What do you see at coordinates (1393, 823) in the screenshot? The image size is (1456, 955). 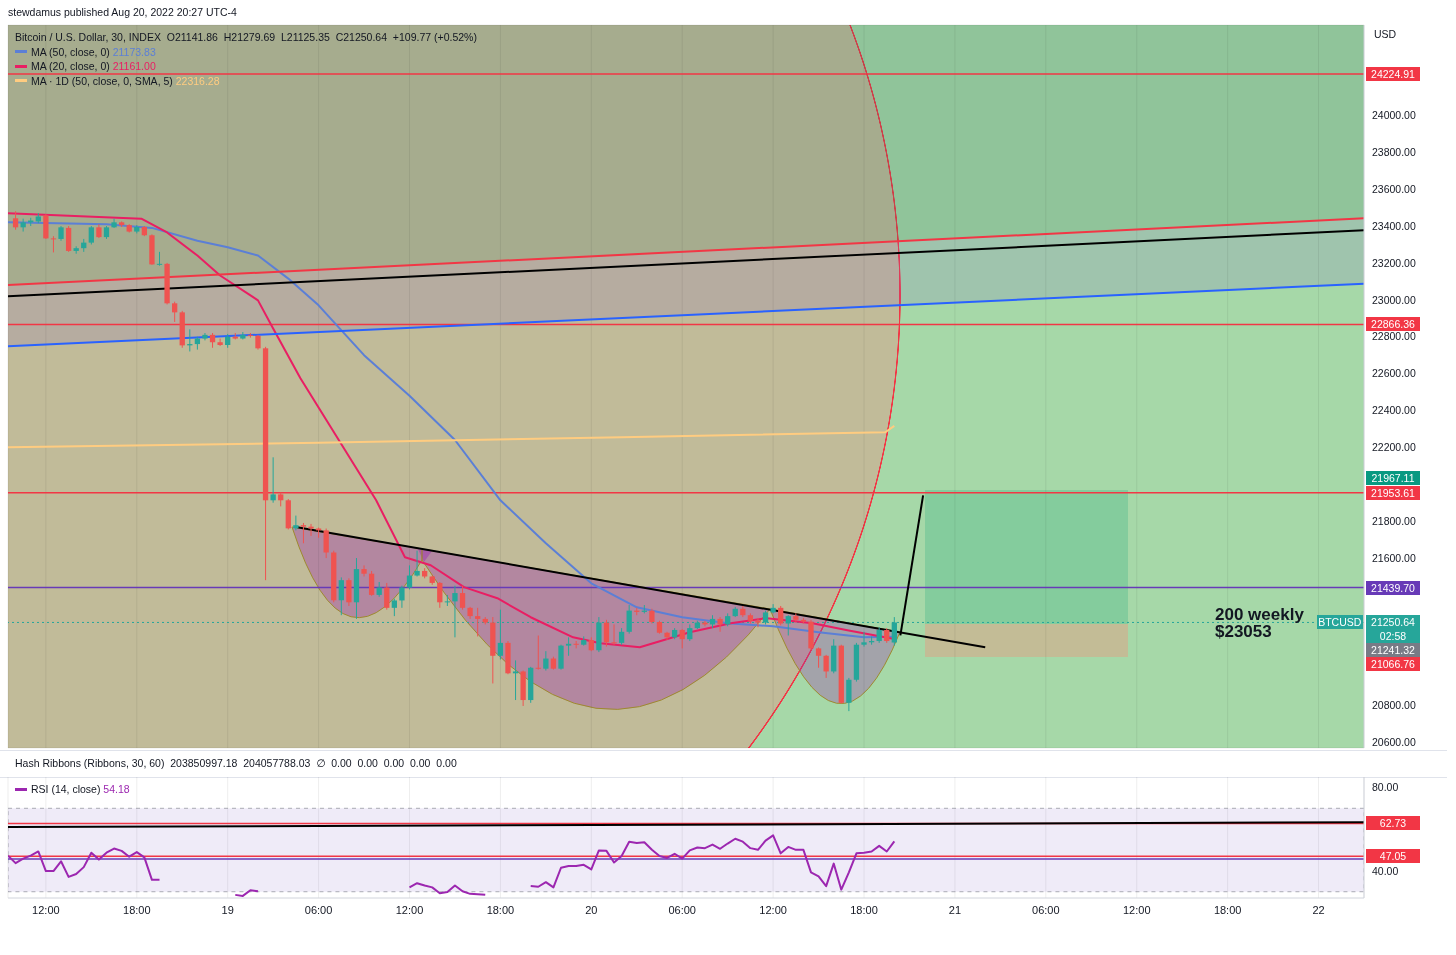 I see `ref-line-label: 62.73` at bounding box center [1393, 823].